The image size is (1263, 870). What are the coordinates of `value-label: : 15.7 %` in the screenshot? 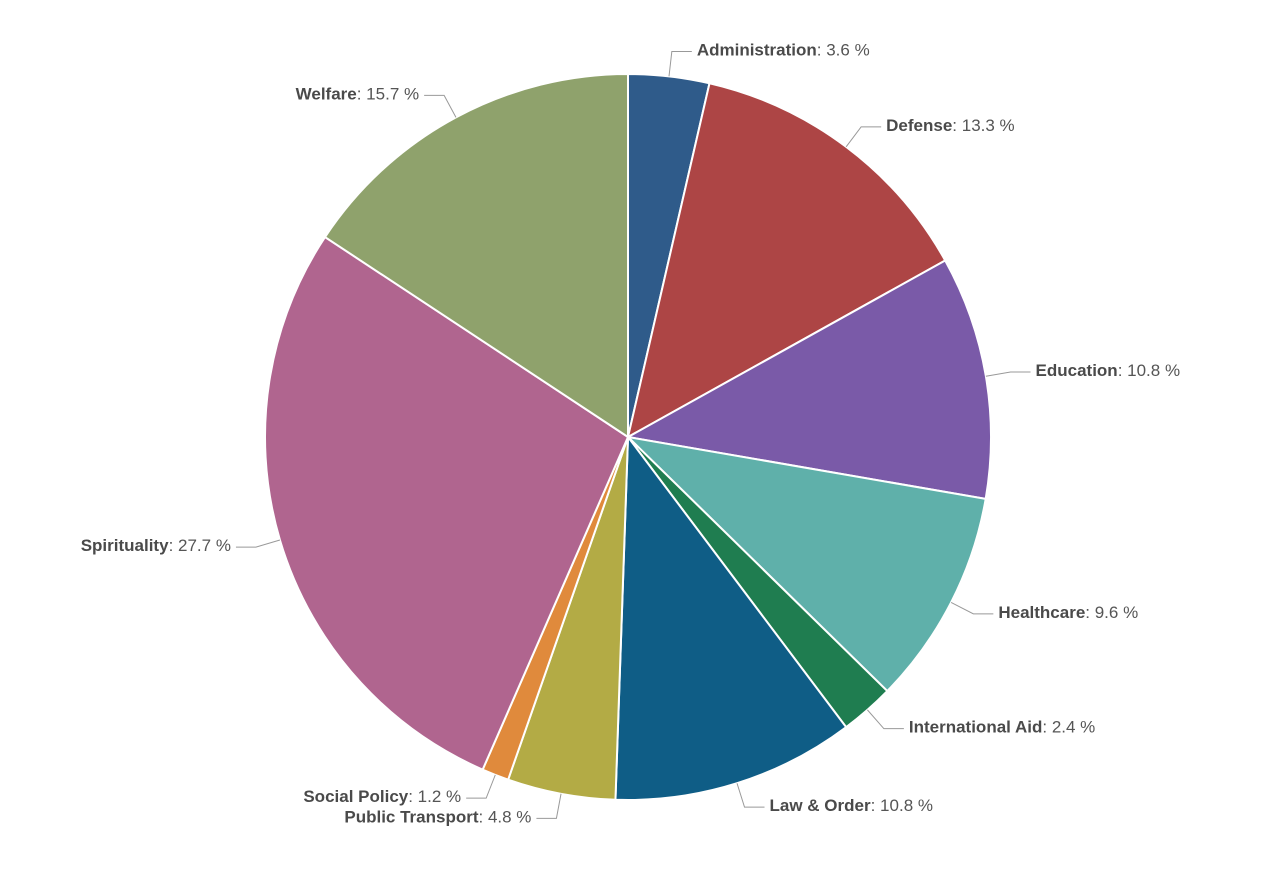 It's located at (388, 94).